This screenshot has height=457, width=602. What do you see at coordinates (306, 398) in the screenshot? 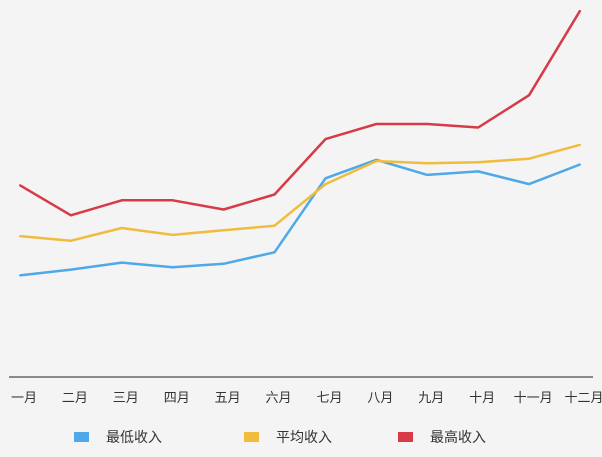
I see `x-tick-labels: 一月 二月 三月 四月 五月 六月 七月 八月 九月 十月 十一月 十二月` at bounding box center [306, 398].